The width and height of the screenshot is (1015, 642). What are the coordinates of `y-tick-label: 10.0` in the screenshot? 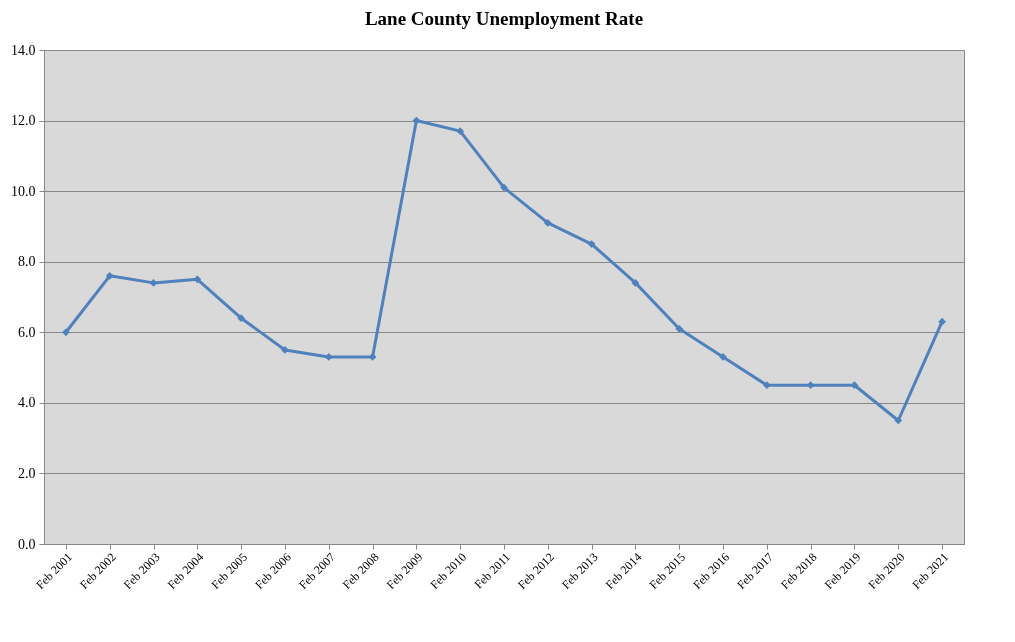 It's located at (23, 191).